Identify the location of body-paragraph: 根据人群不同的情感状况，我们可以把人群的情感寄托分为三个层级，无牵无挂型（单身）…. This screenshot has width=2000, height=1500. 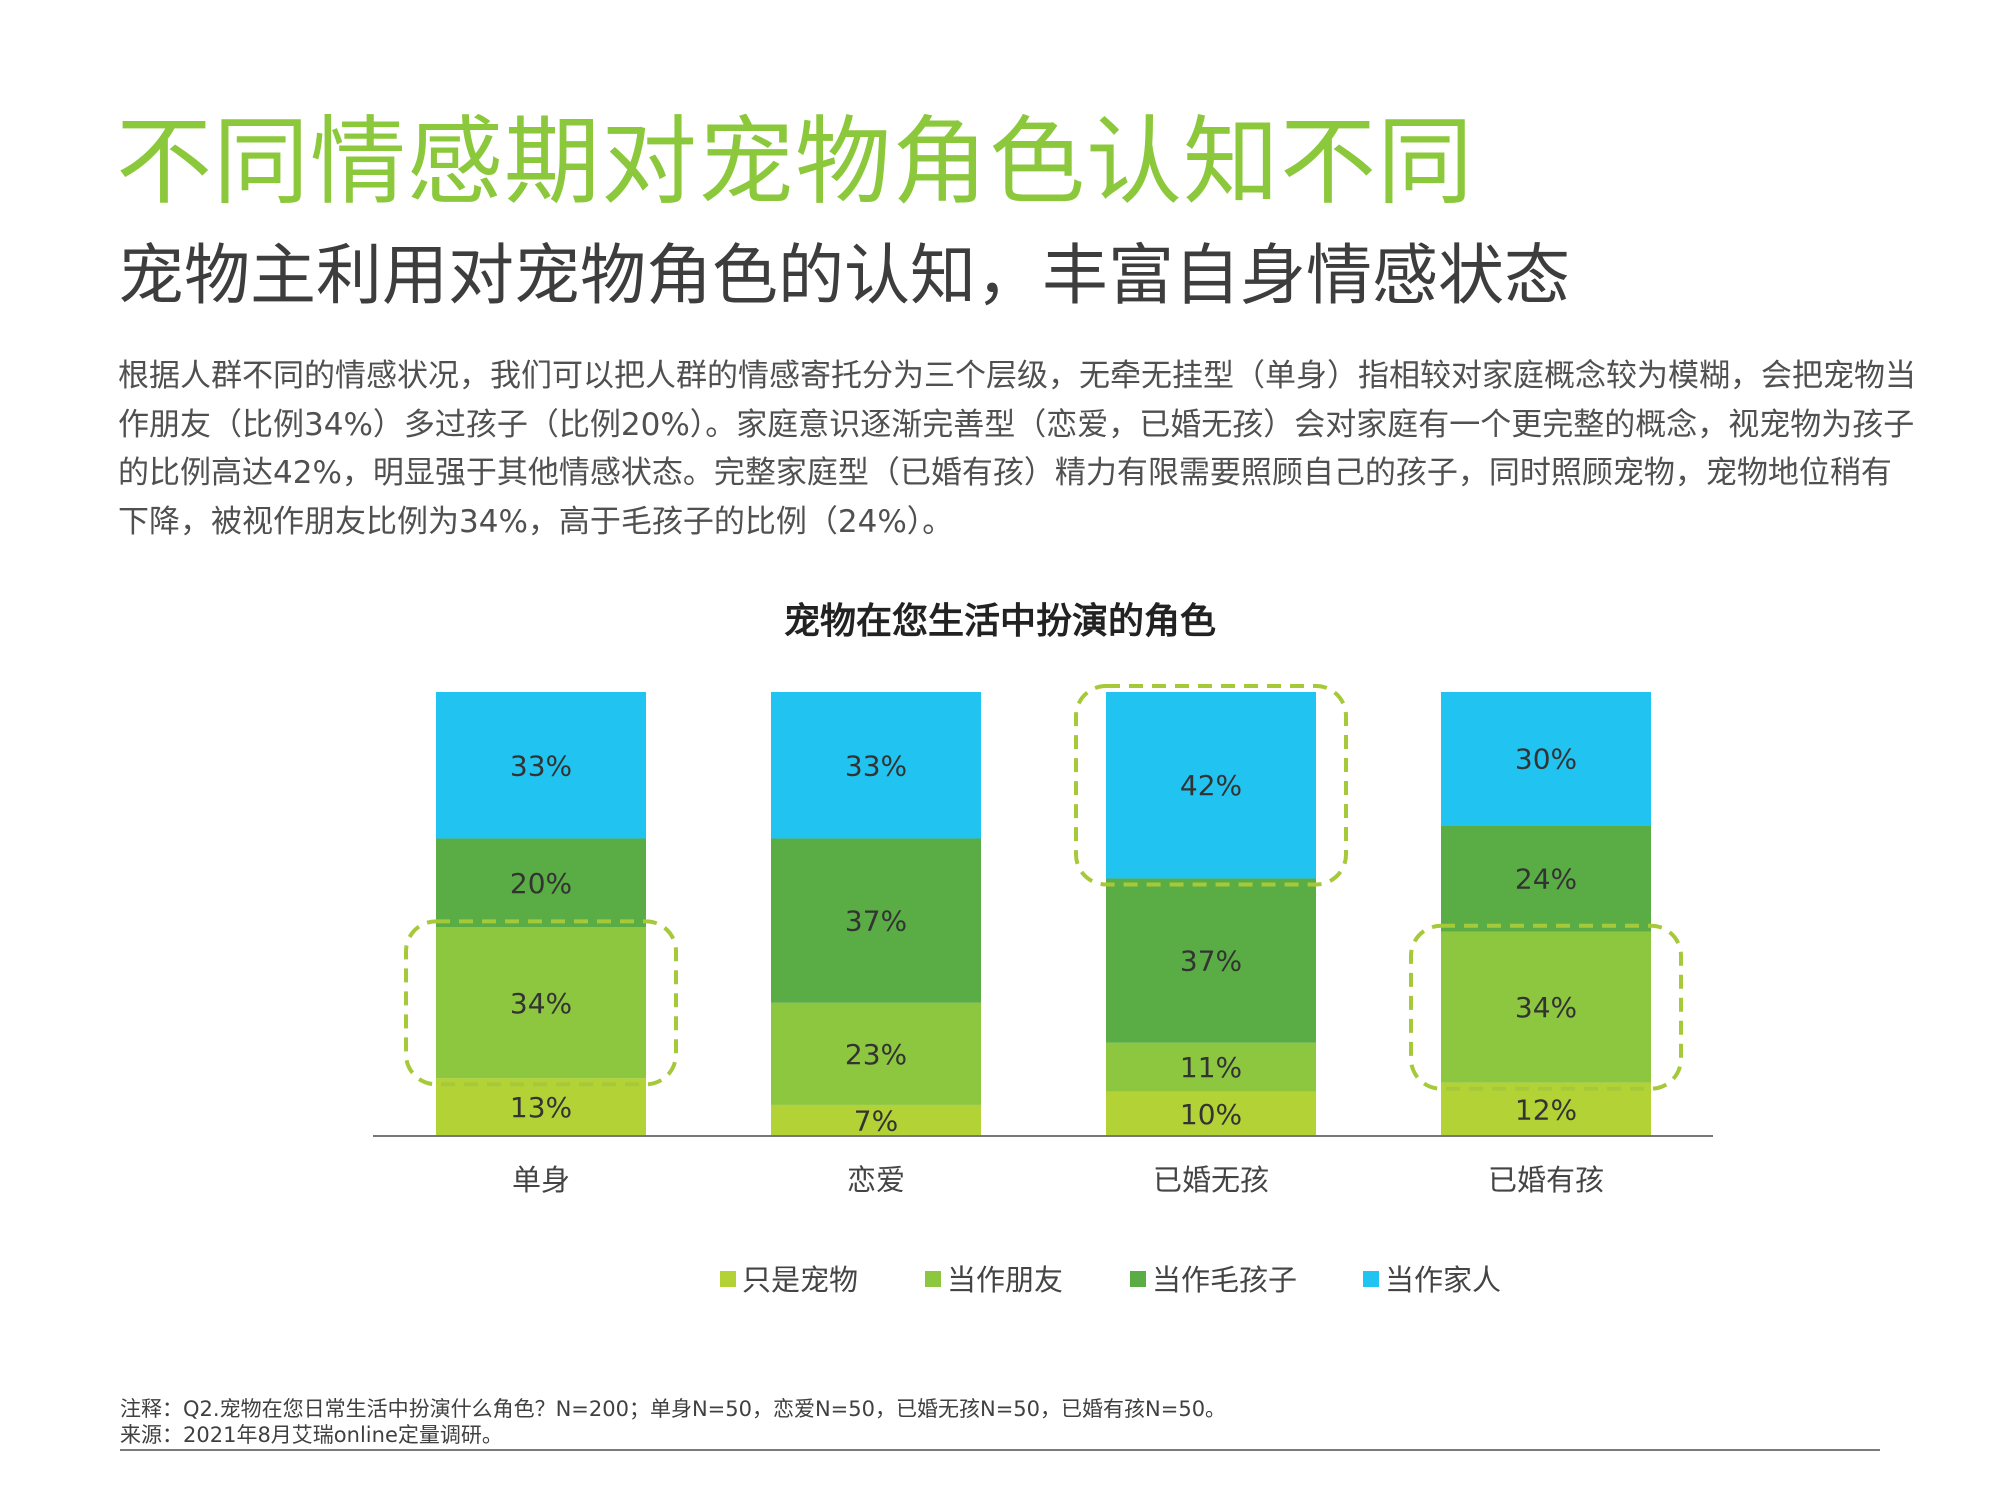
(1017, 449).